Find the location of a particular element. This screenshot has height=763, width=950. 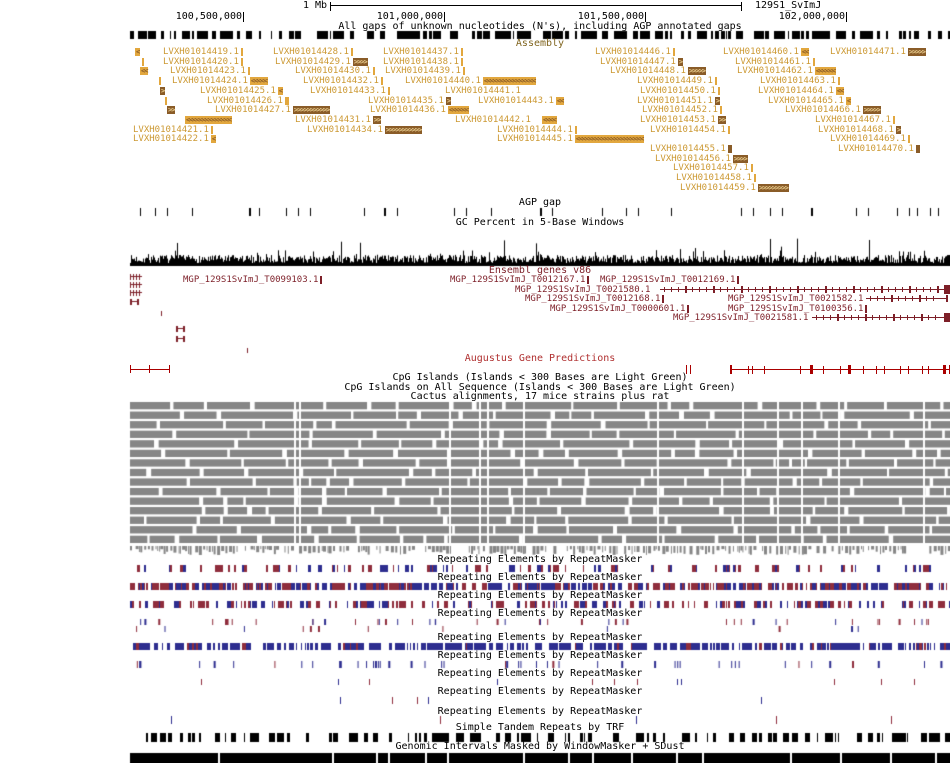

assembly-contig: LVXH01014419.1 is located at coordinates (203, 52).